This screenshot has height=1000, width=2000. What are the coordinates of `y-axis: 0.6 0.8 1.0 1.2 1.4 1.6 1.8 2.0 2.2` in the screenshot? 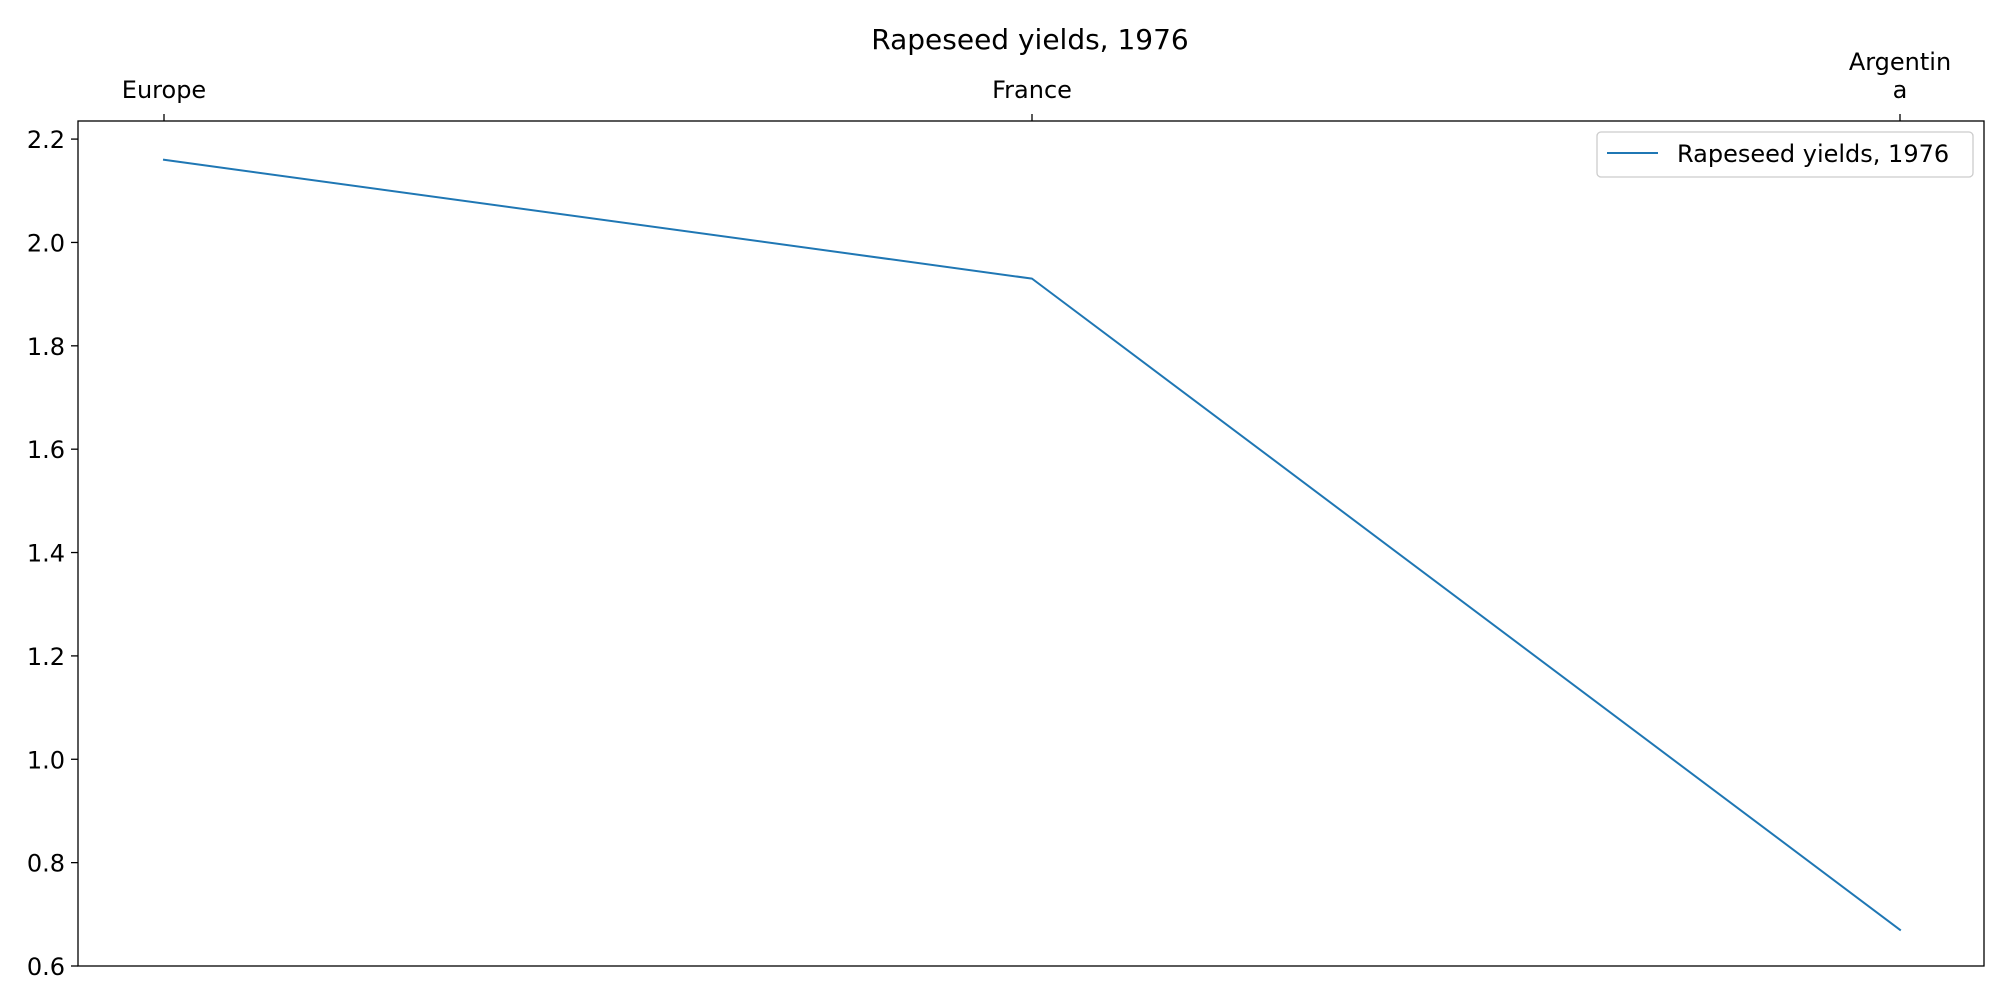 It's located at (52, 553).